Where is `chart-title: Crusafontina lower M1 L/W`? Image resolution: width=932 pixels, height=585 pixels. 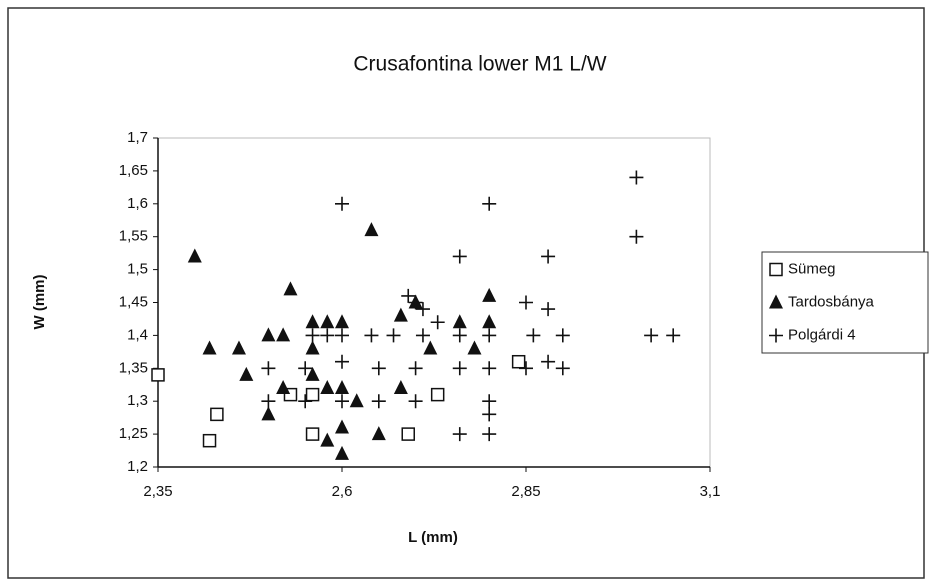
chart-title: Crusafontina lower M1 L/W is located at coordinates (479, 64).